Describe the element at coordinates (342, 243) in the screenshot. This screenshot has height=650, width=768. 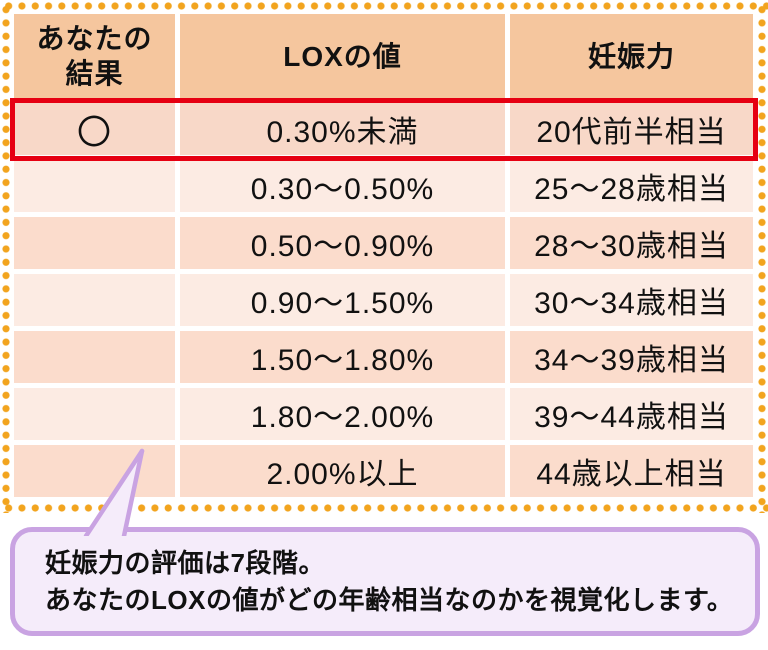
I see `lox-value-cell: 0.50〜0.90%` at that location.